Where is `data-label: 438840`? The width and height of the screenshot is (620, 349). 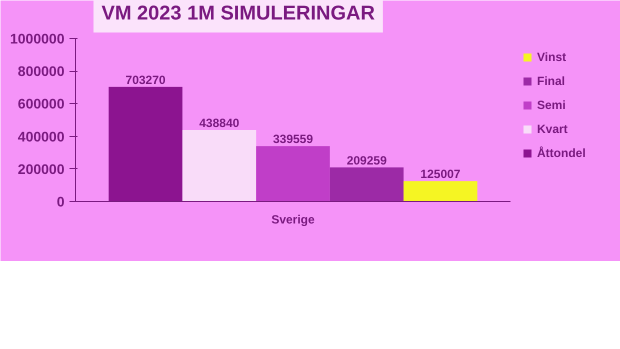 data-label: 438840 is located at coordinates (219, 123).